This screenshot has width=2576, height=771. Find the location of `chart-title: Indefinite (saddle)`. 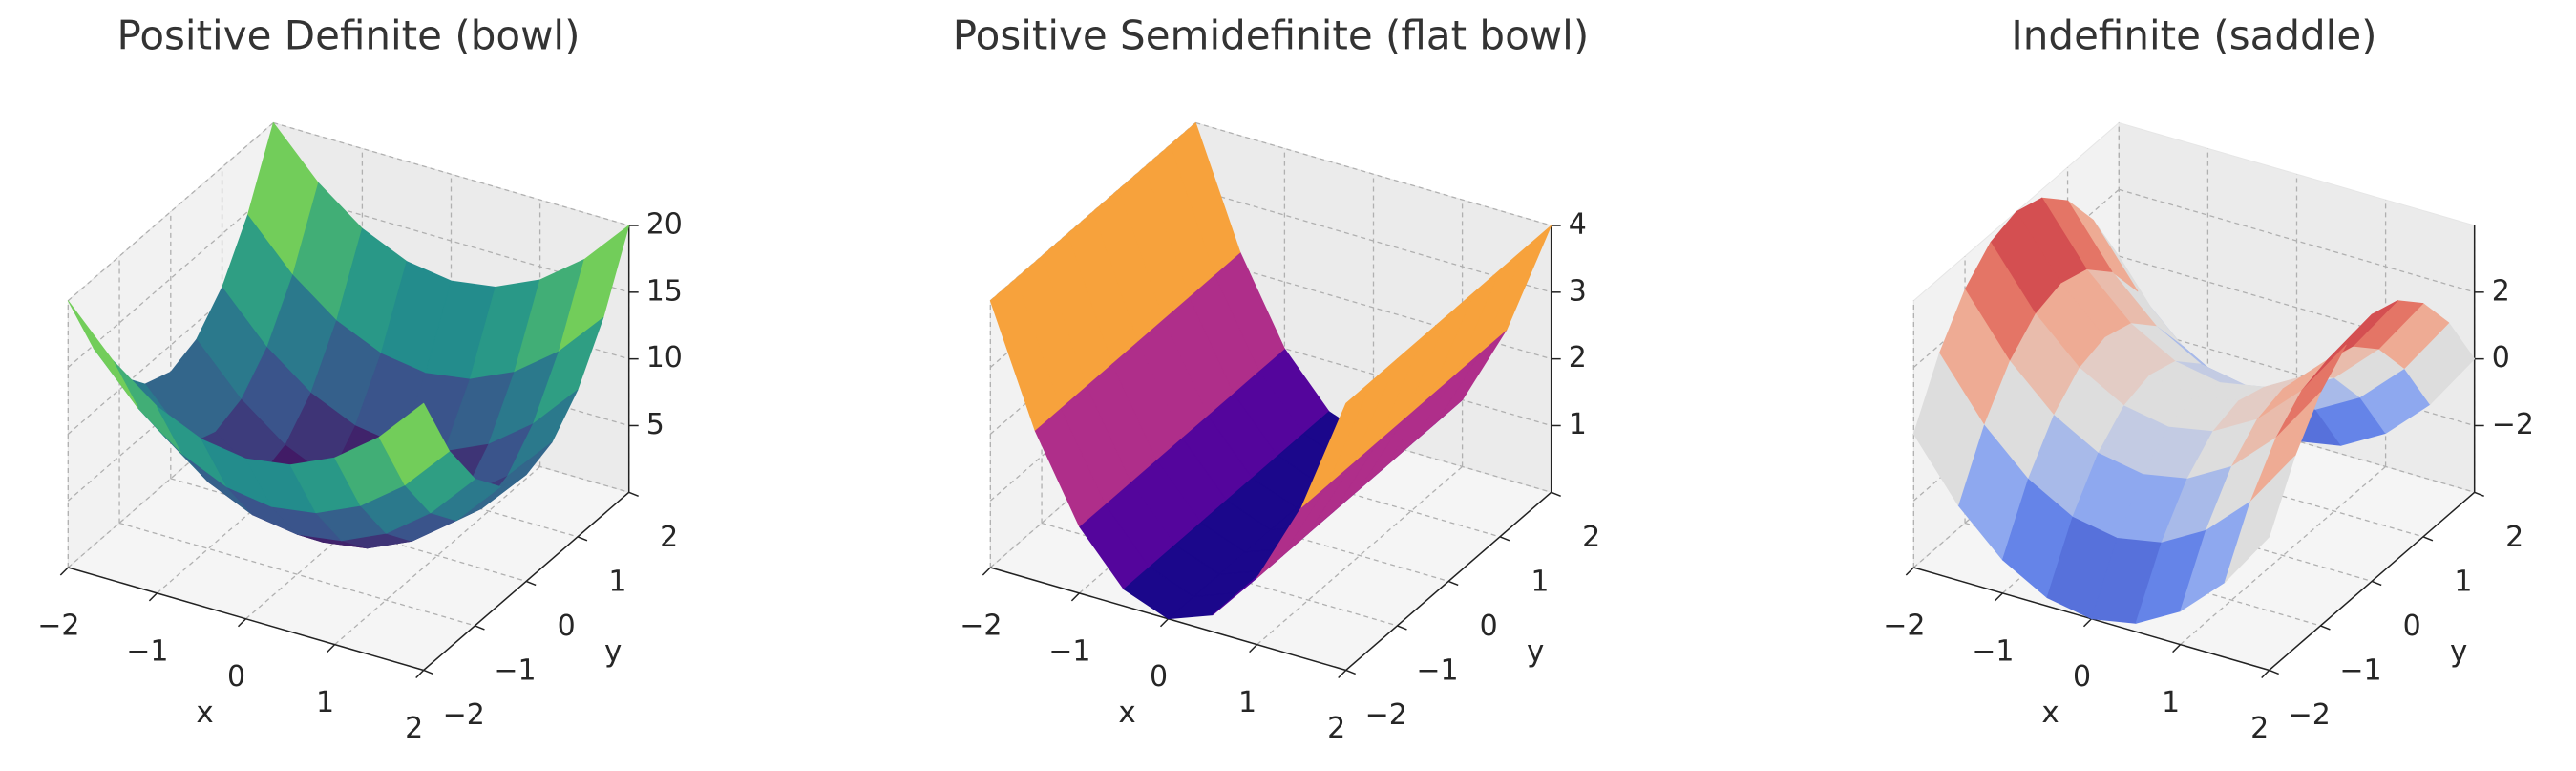

chart-title: Indefinite (saddle) is located at coordinates (2193, 35).